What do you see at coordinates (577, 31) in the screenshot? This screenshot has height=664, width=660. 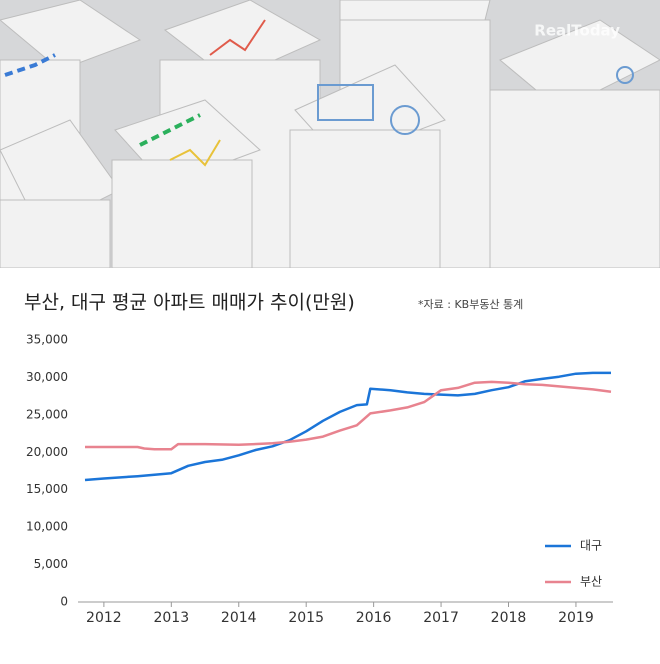 I see `watermark: RealToday` at bounding box center [577, 31].